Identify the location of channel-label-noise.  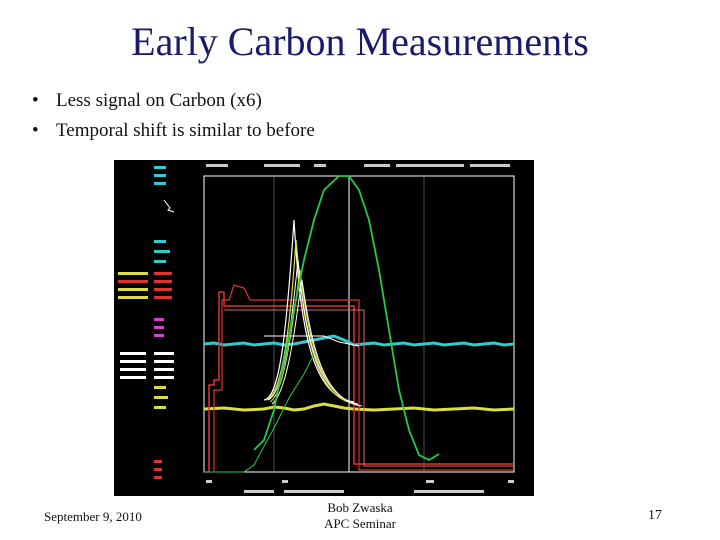
(146, 322).